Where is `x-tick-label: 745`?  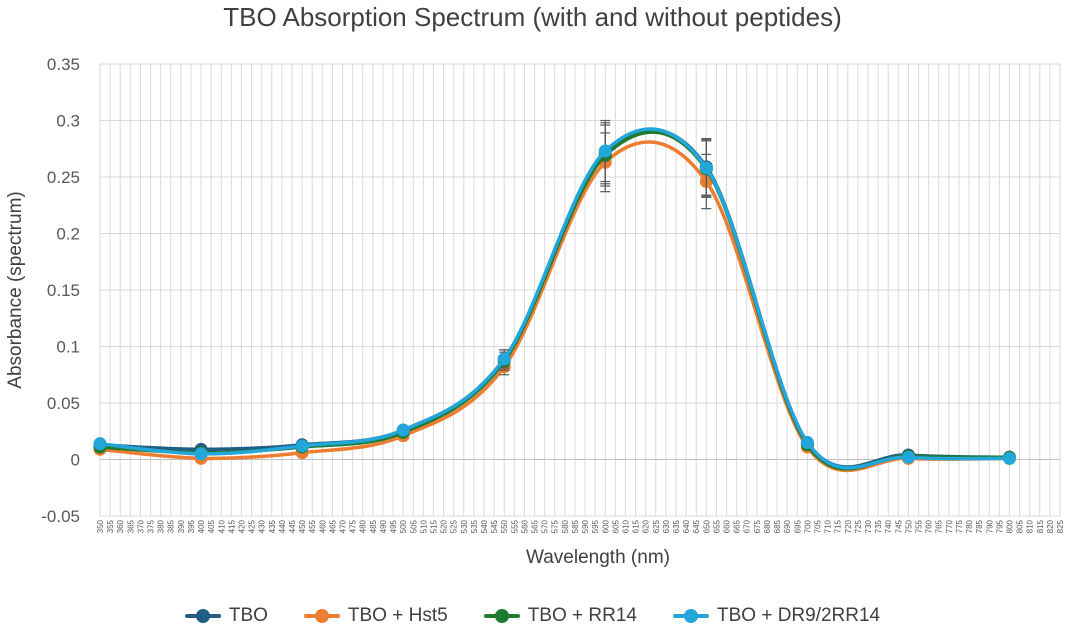 x-tick-label: 745 is located at coordinates (898, 526).